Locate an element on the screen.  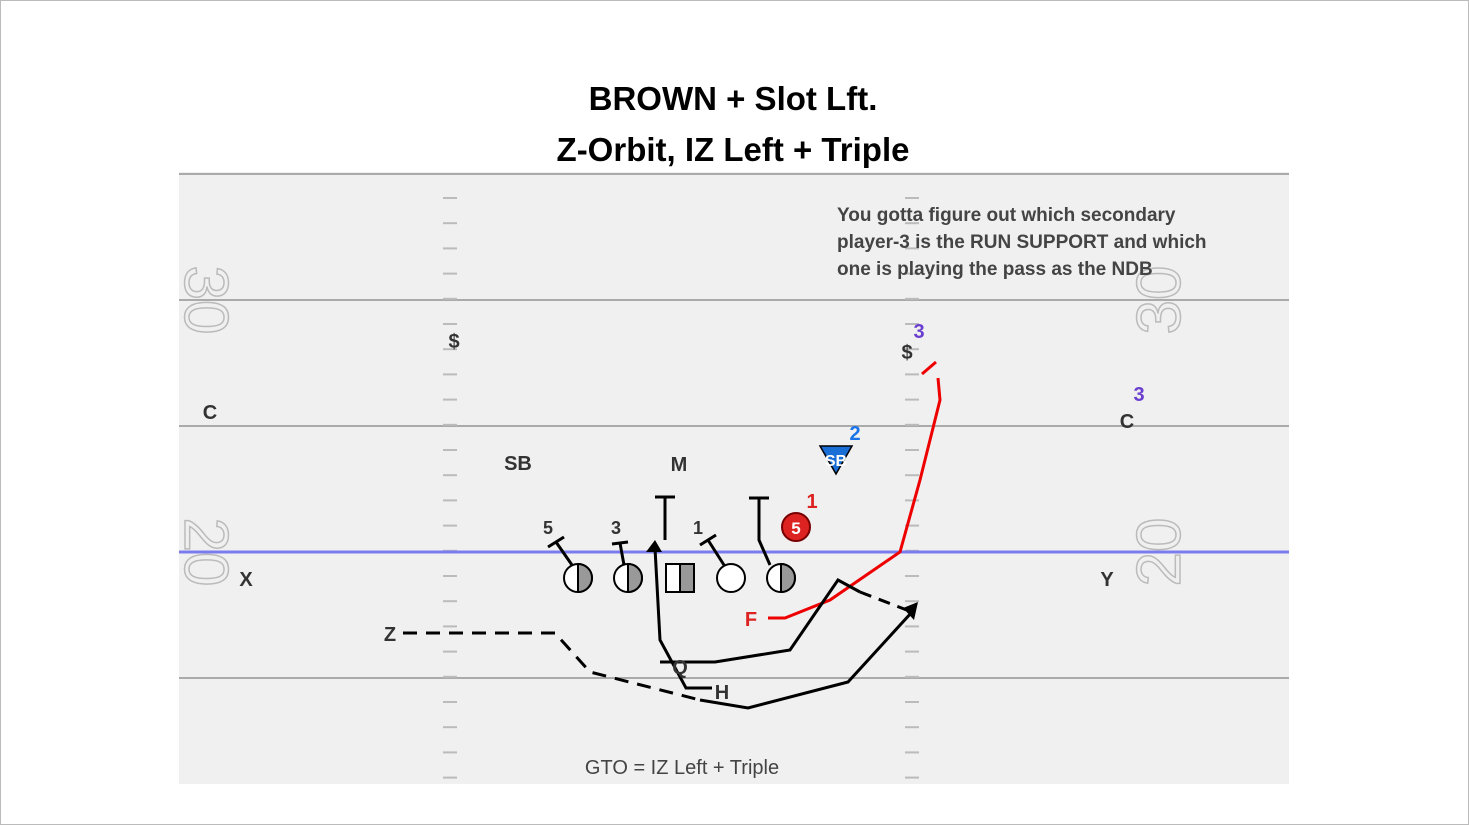
defender-circle is located at coordinates (796, 527).